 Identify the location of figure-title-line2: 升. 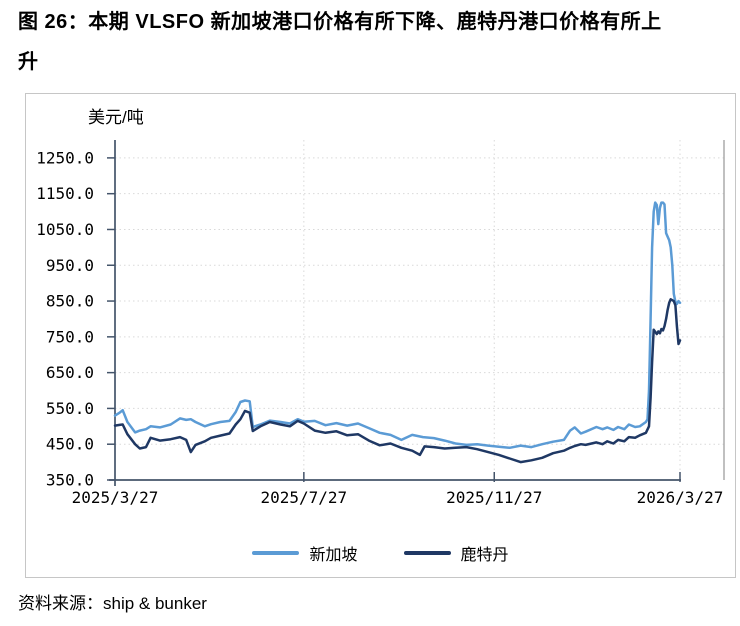
(28, 62).